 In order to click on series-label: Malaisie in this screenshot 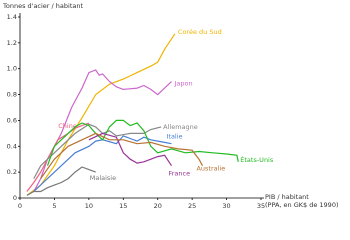, I will do `click(103, 178)`.